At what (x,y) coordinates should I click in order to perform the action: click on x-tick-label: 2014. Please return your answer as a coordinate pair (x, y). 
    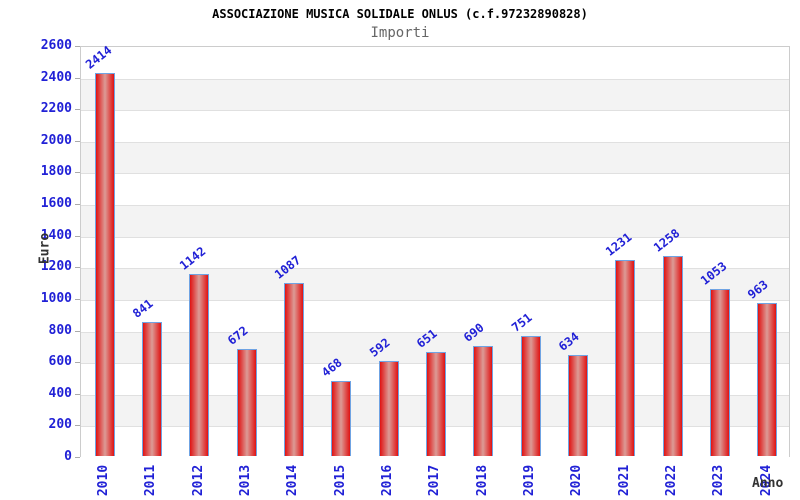
    Looking at the image, I should click on (293, 480).